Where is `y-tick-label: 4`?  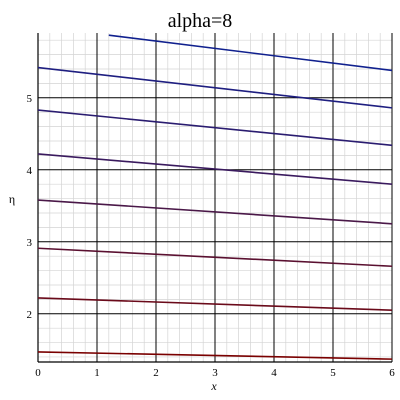
y-tick-label: 4 is located at coordinates (30, 171).